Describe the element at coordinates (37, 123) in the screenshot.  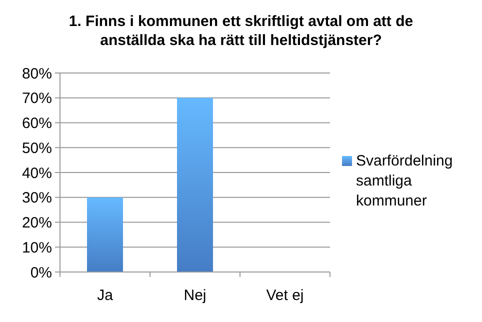
I see `y-tick-label: 60%` at that location.